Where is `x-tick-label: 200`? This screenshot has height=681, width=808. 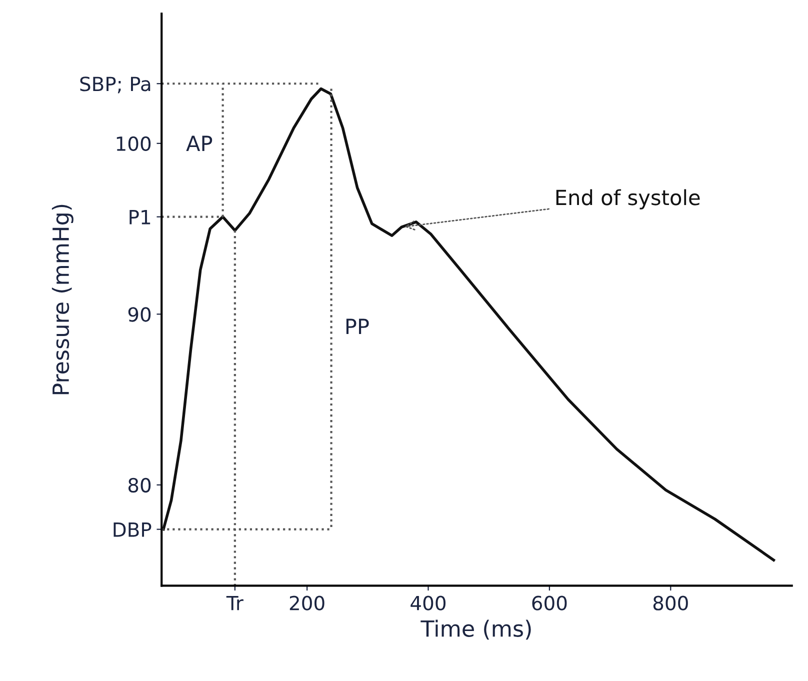 x-tick-label: 200 is located at coordinates (307, 603).